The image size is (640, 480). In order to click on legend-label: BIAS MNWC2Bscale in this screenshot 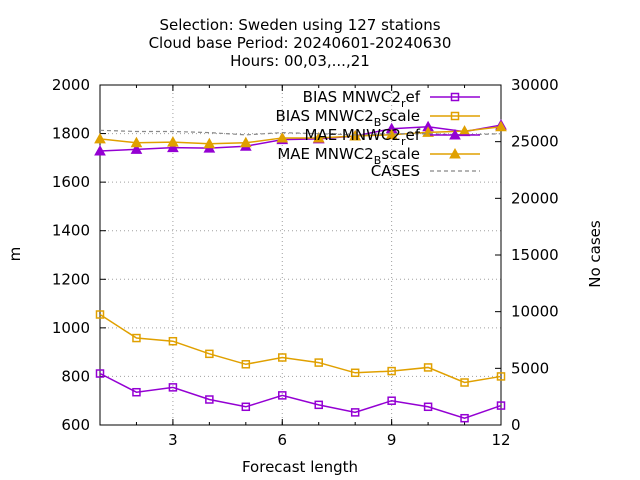, I will do `click(348, 118)`.